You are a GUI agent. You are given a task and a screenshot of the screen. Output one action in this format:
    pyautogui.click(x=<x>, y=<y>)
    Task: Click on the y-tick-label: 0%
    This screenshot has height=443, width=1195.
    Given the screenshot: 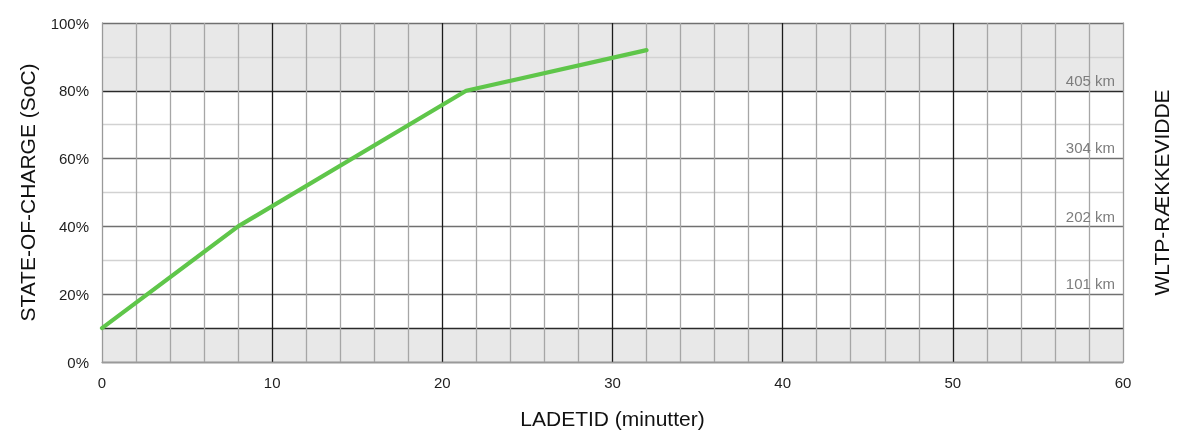 What is the action you would take?
    pyautogui.click(x=78, y=362)
    